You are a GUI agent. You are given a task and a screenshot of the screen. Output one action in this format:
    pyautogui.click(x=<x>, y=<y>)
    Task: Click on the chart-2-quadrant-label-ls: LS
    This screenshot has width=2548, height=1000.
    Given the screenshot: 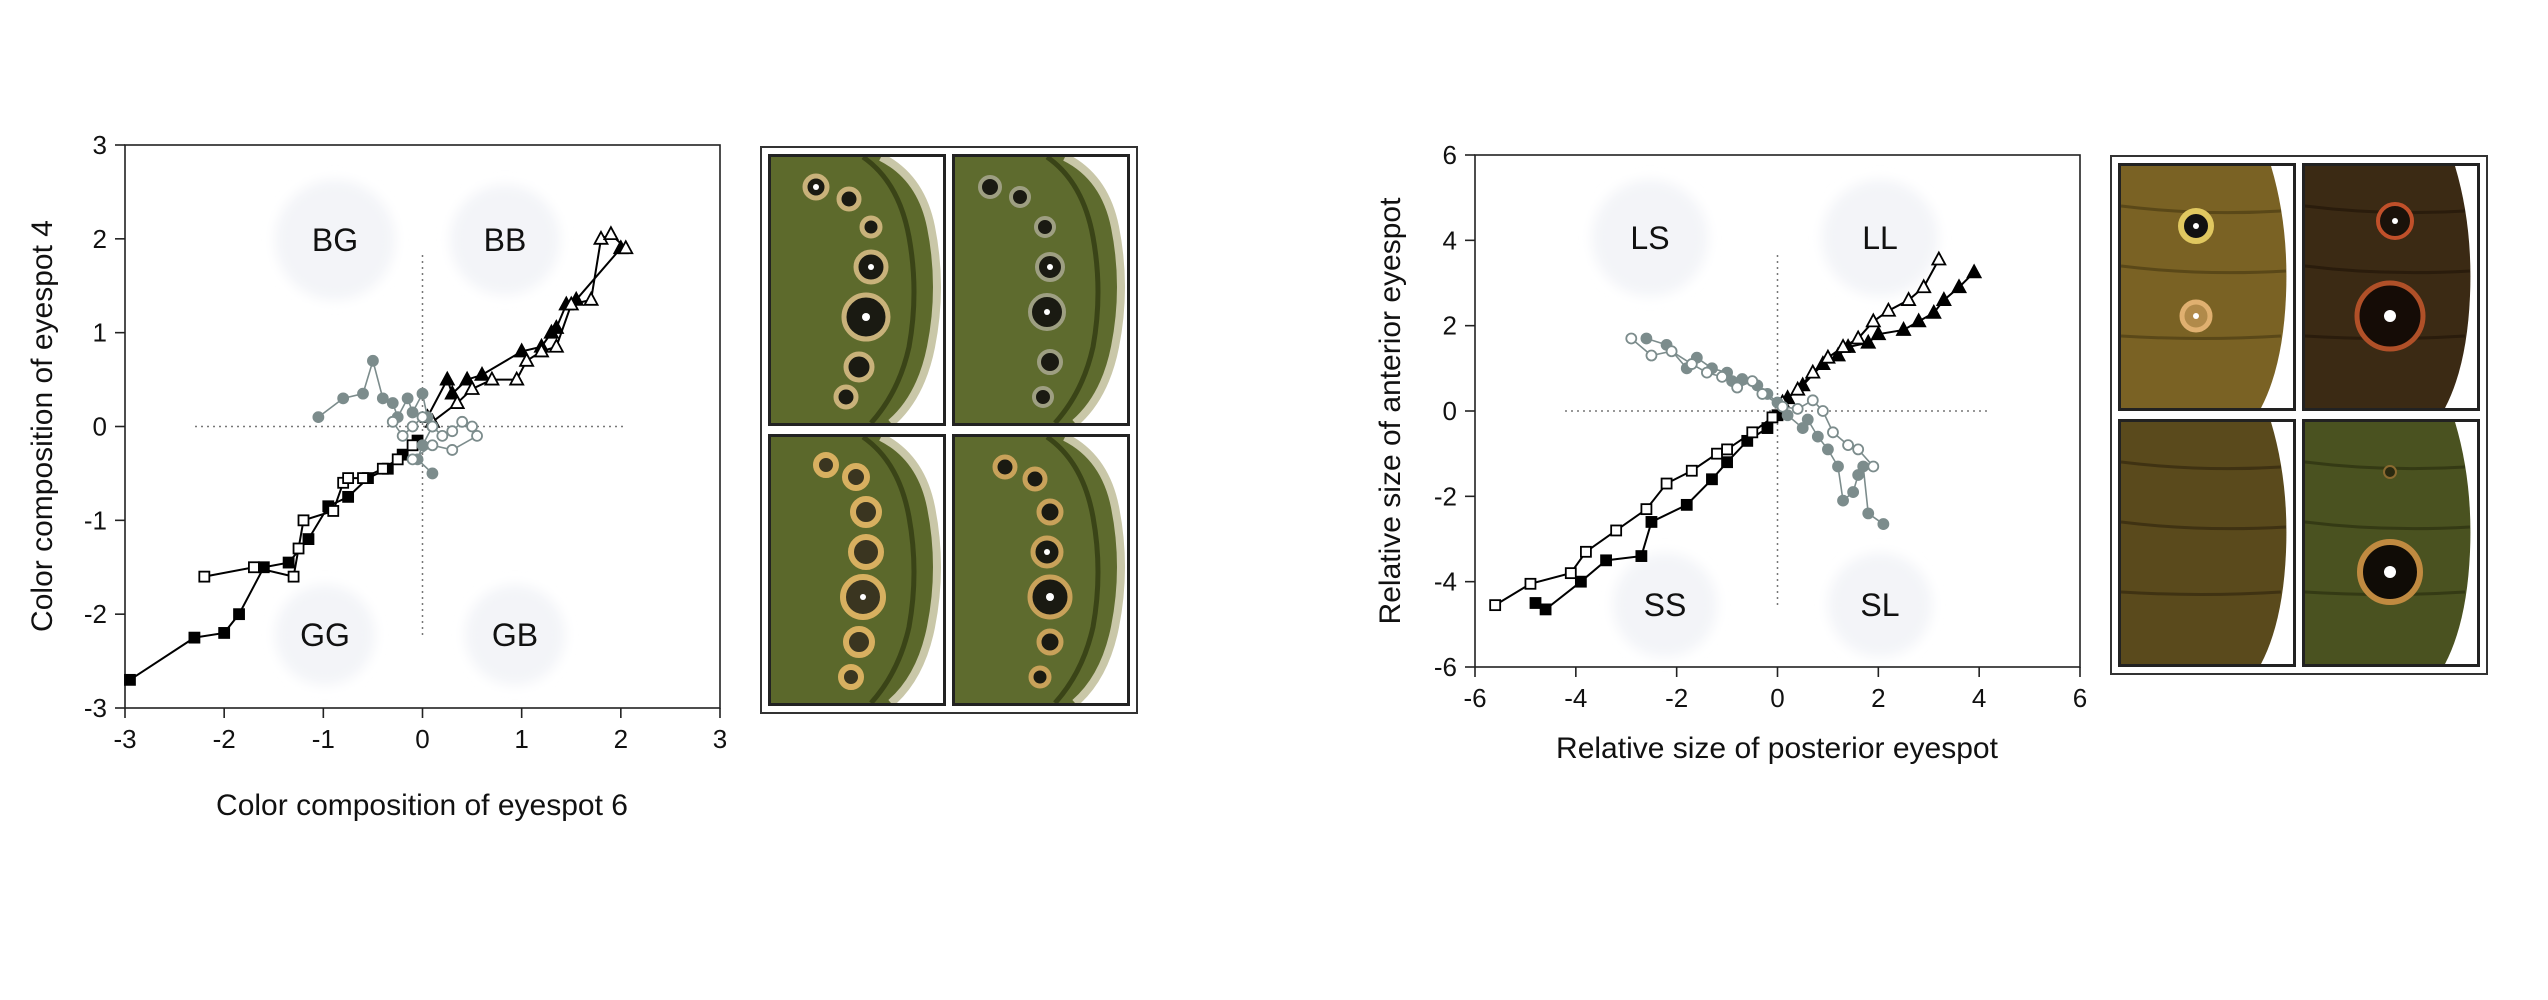 What is the action you would take?
    pyautogui.click(x=1649, y=238)
    